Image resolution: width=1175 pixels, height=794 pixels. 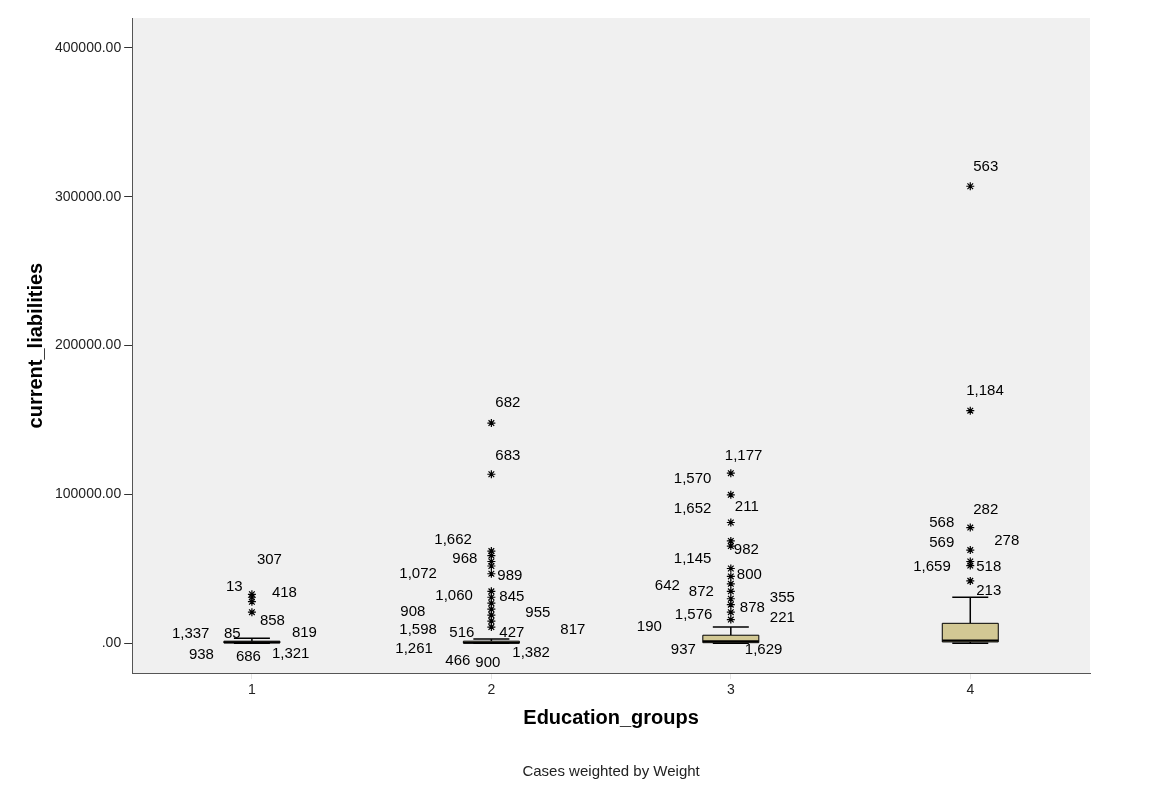 What do you see at coordinates (272, 620) in the screenshot?
I see `annotation: 858` at bounding box center [272, 620].